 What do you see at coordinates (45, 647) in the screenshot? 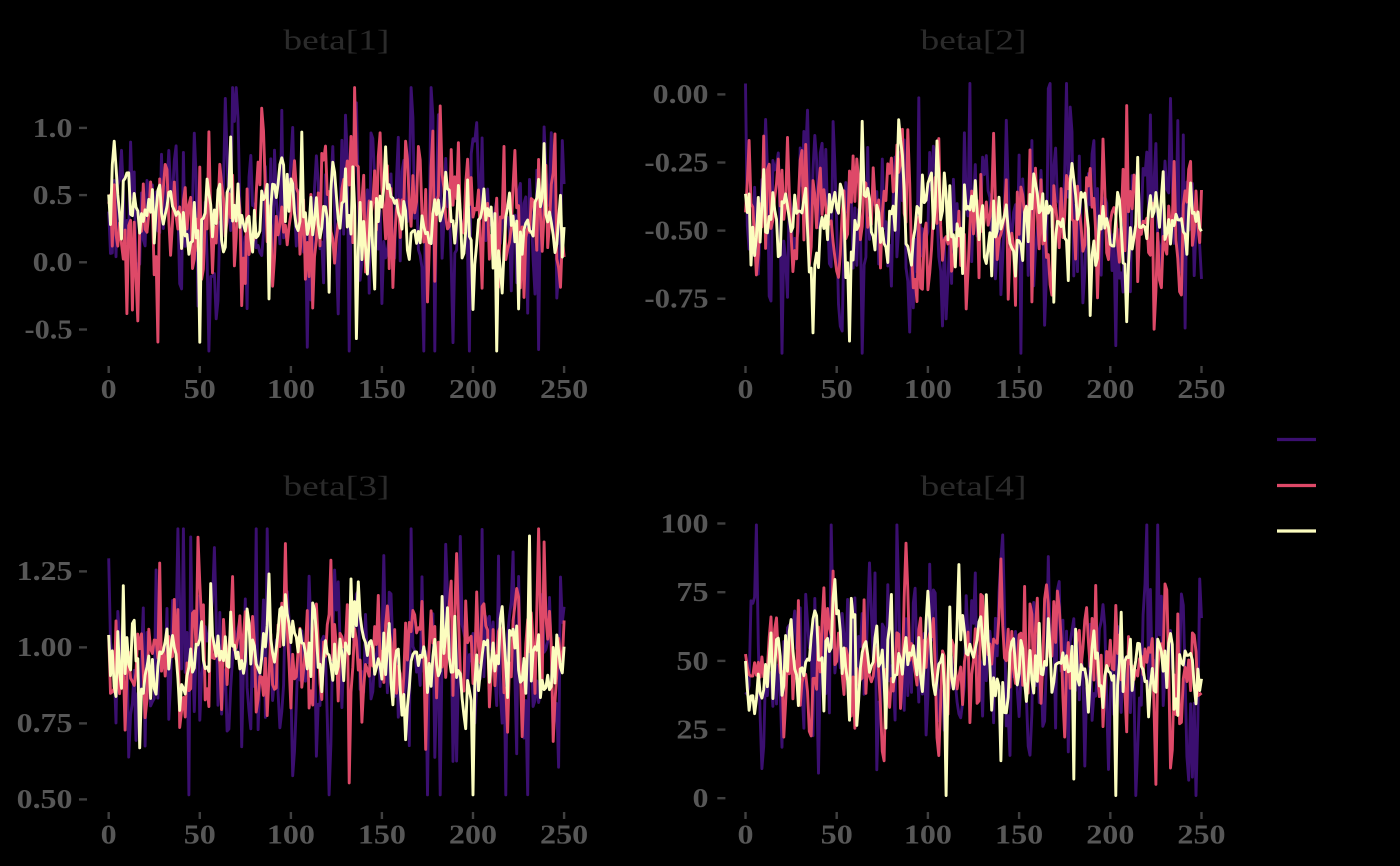
I see `svg-text: 1.00` at bounding box center [45, 647].